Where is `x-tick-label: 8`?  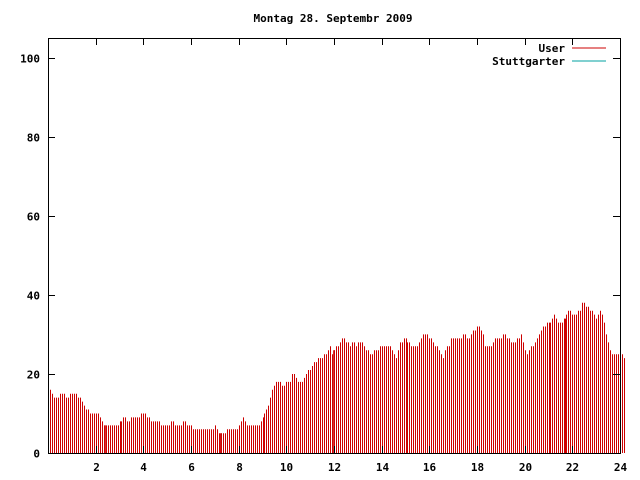
x-tick-label: 8 is located at coordinates (239, 467).